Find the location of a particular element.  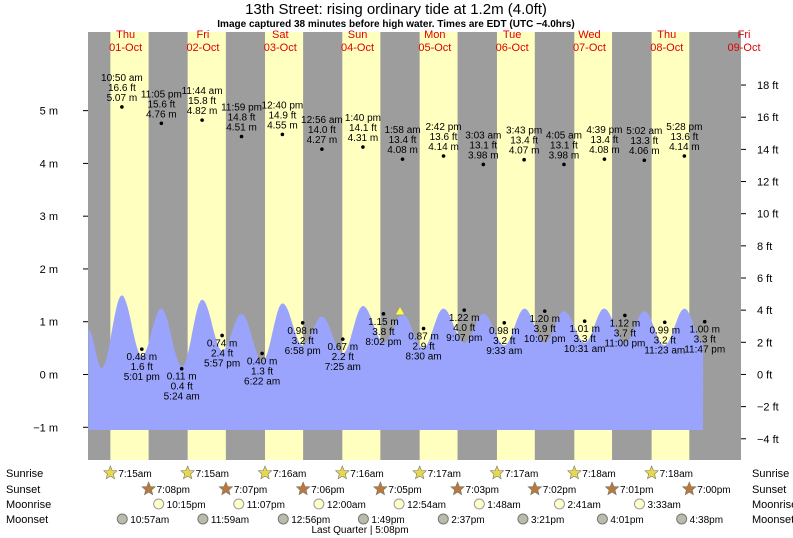

tide-label: 4.14 m is located at coordinates (684, 147).